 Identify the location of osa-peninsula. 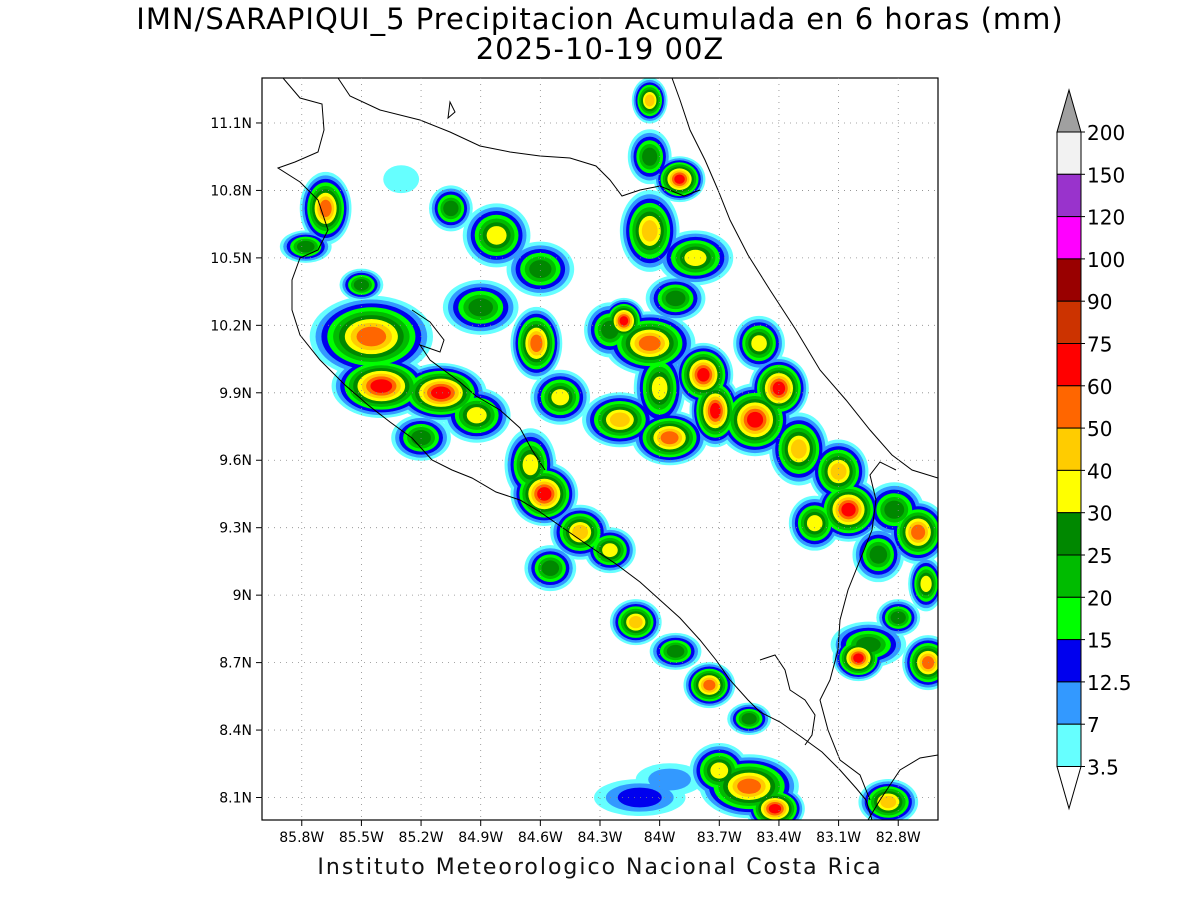
(787, 700).